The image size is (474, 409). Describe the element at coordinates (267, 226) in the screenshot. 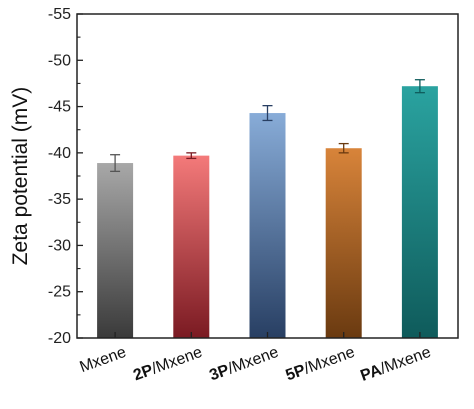

I see `bar-3p-mxene` at that location.